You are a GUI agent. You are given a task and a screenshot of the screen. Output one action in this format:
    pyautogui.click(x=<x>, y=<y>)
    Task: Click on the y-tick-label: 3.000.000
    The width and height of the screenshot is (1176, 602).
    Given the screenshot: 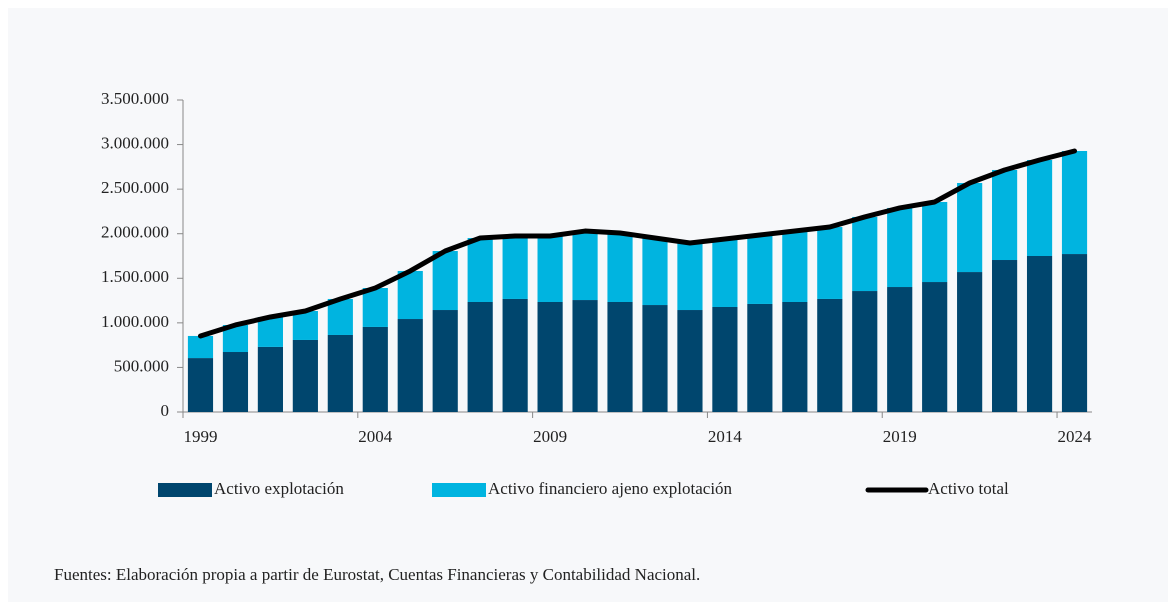 What is the action you would take?
    pyautogui.click(x=135, y=142)
    